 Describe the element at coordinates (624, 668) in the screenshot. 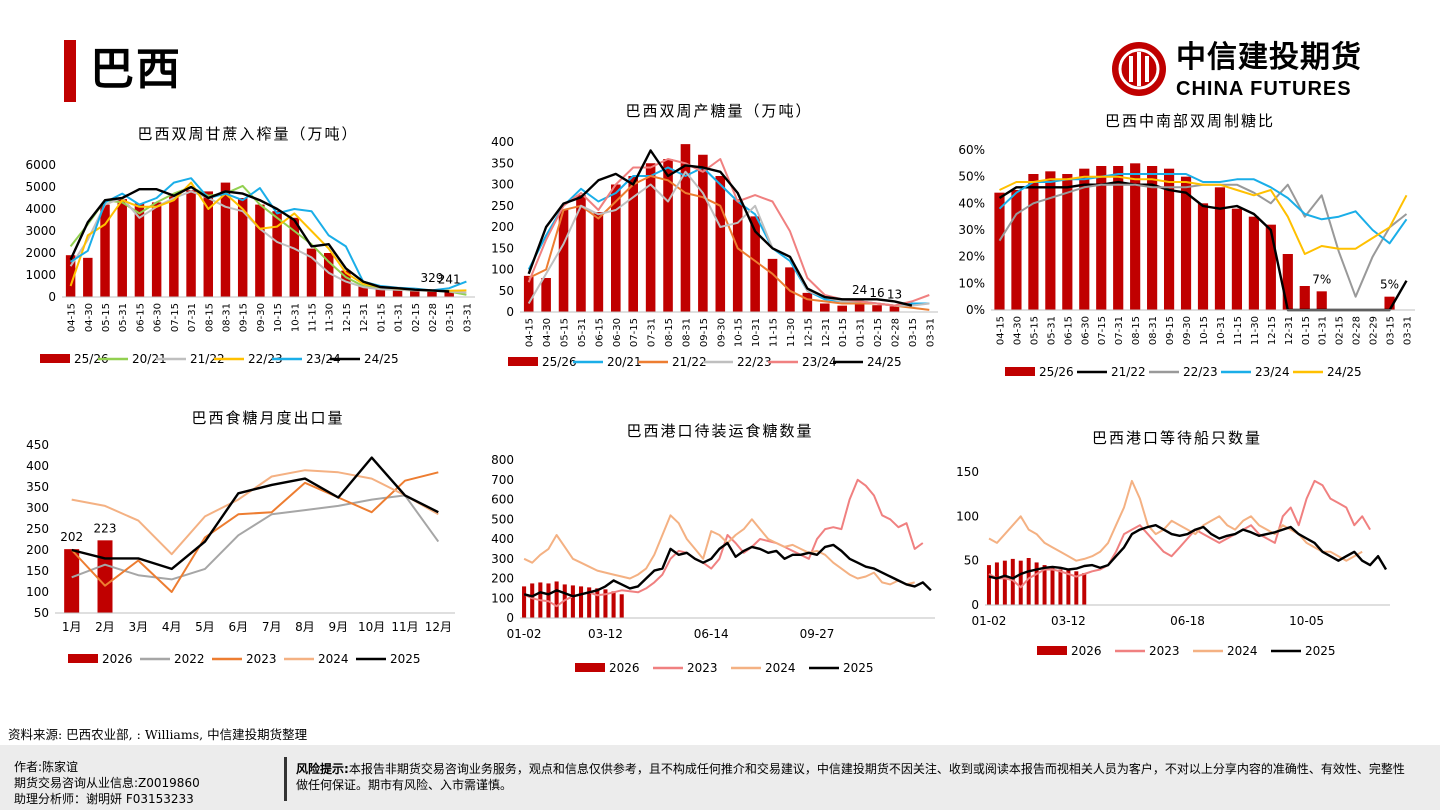

I see `legend-label: 2026` at that location.